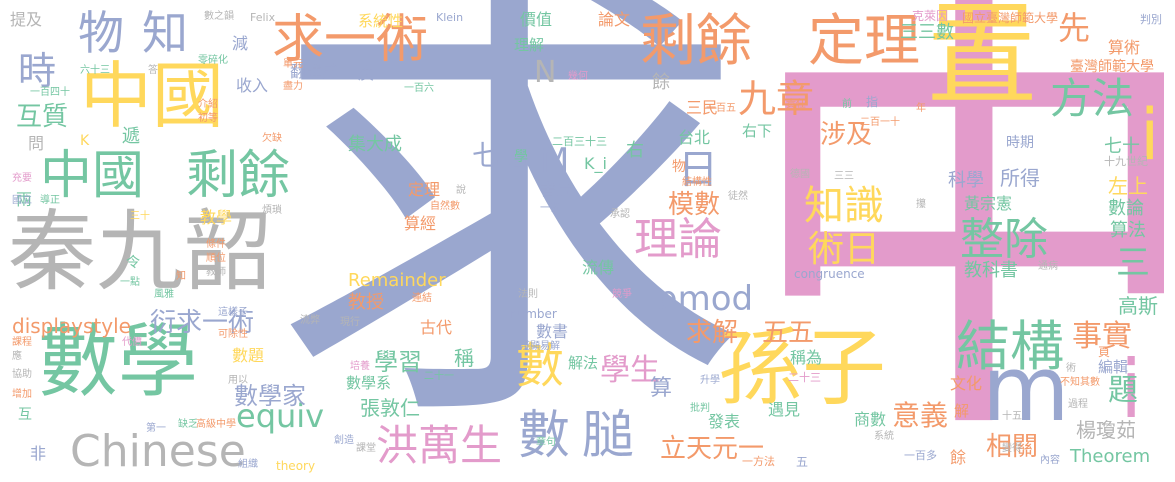  I want to click on word-litianyuanyi: 立天元一, so click(712, 449).